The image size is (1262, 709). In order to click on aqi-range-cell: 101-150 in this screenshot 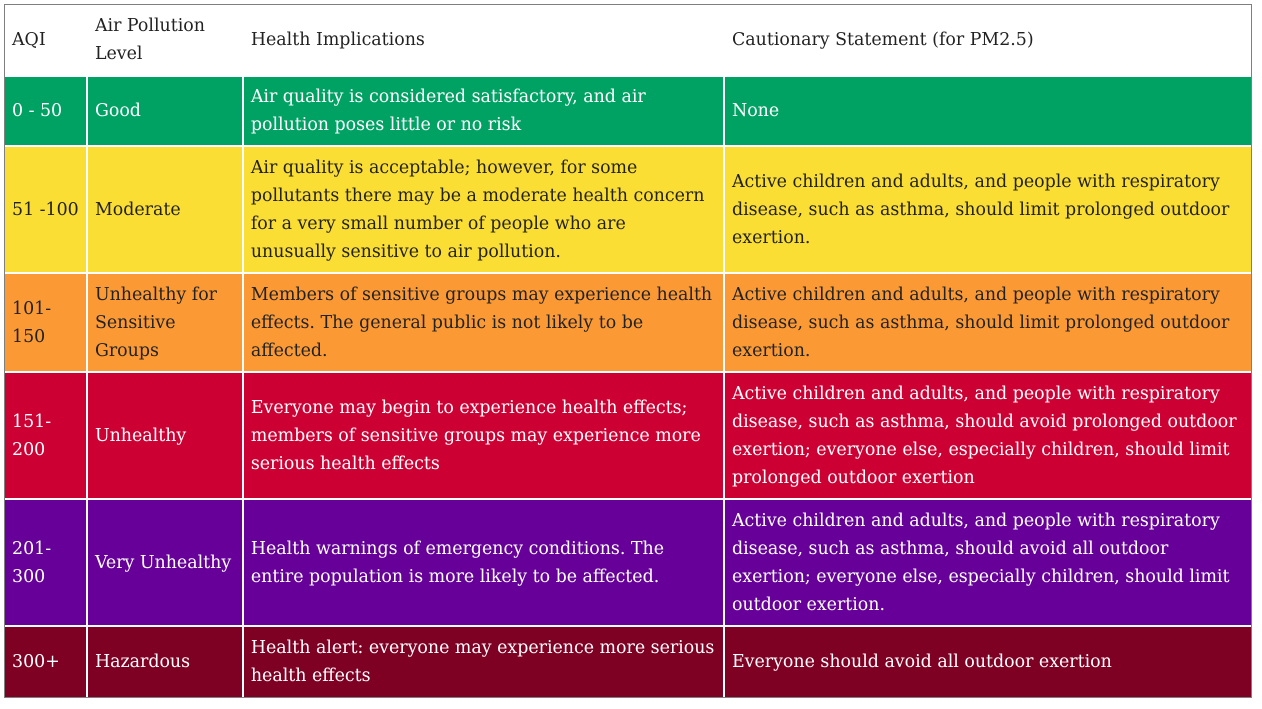, I will do `click(46, 323)`.